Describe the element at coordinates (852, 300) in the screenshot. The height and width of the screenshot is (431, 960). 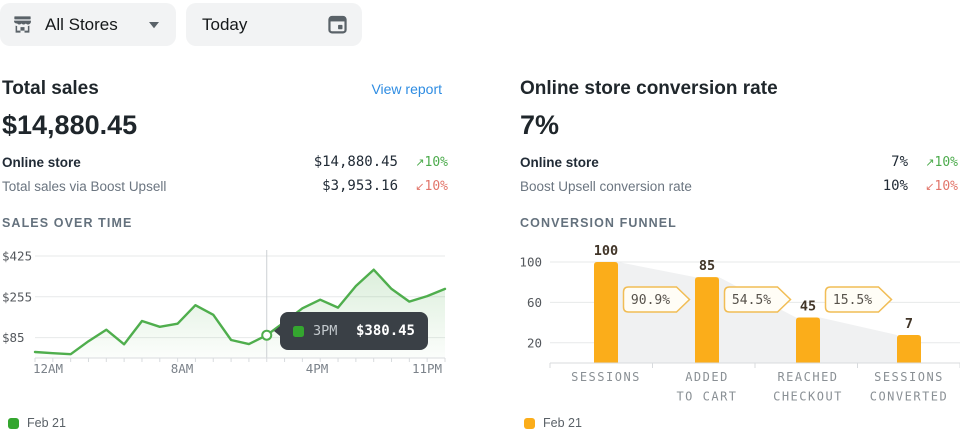
I see `svg-text: 15.5%` at that location.